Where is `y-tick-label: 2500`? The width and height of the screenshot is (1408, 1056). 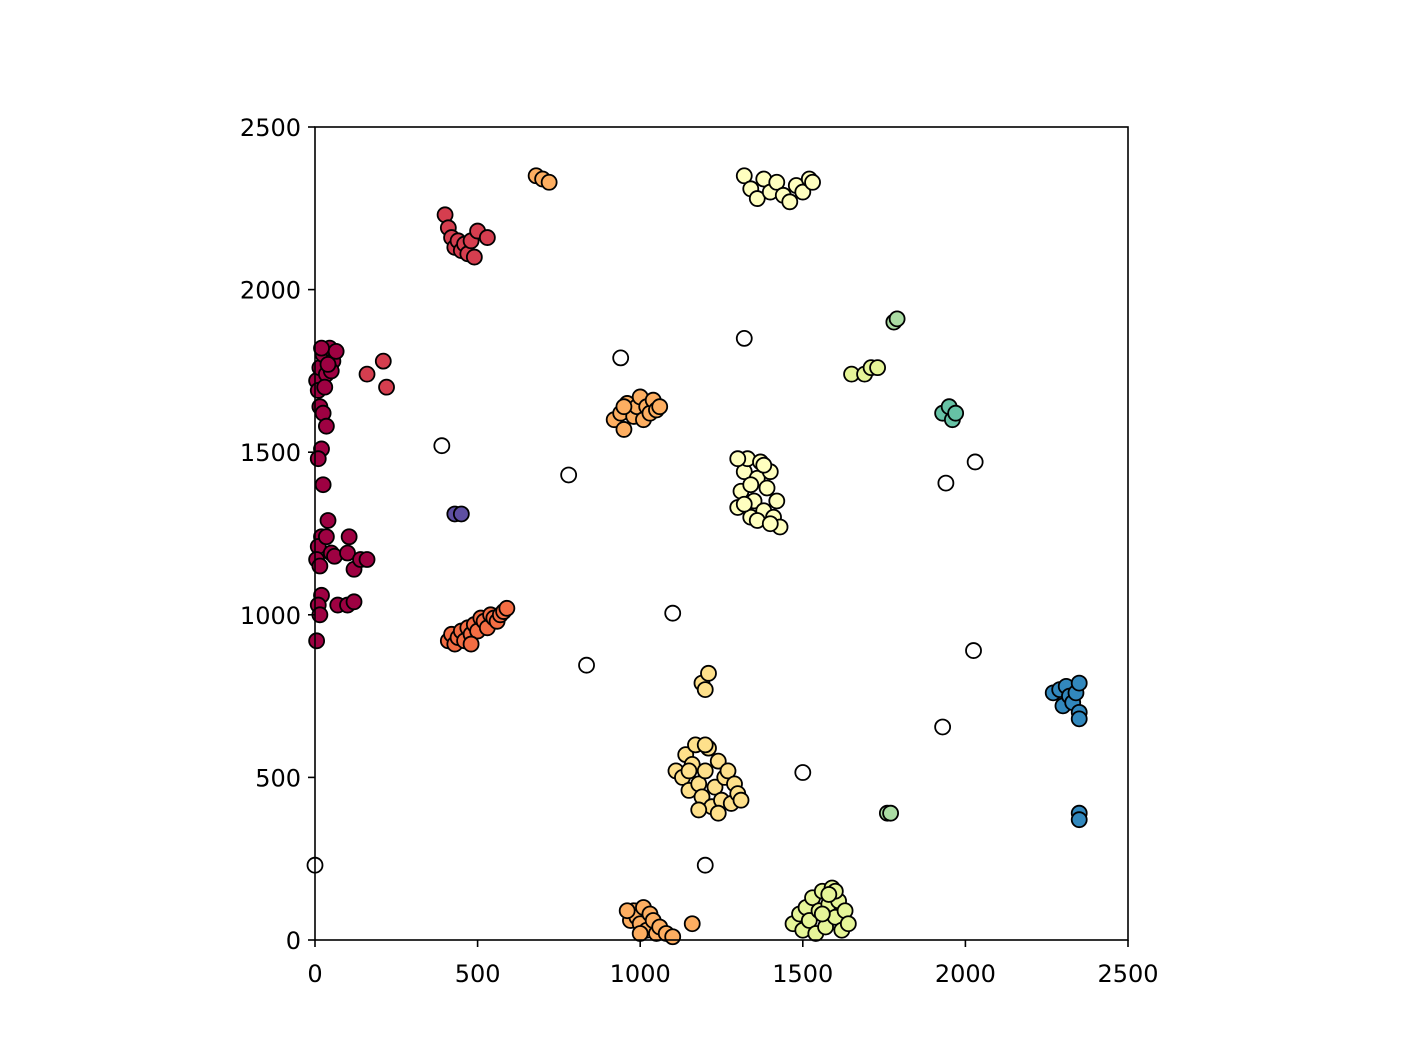
y-tick-label: 2500 is located at coordinates (270, 128).